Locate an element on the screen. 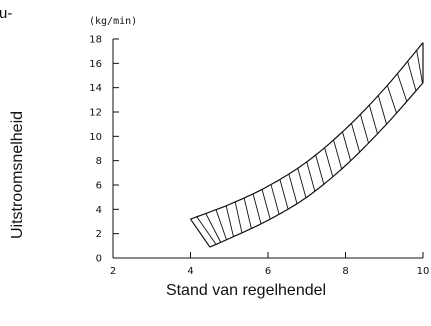 The width and height of the screenshot is (431, 326). y-tick-label: 4 is located at coordinates (99, 210).